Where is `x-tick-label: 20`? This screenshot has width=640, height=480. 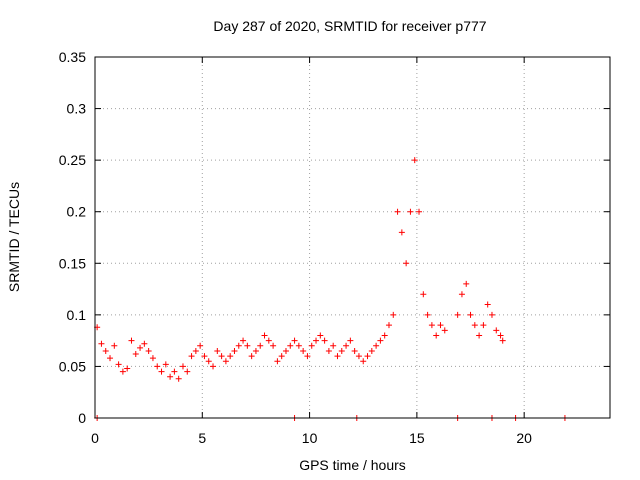
x-tick-label: 20 is located at coordinates (524, 438).